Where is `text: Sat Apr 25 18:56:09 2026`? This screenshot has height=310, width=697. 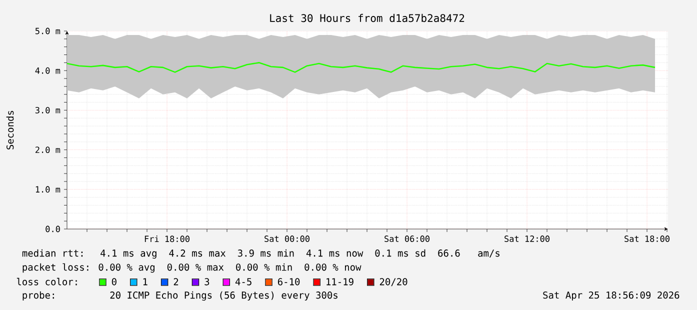
text: Sat Apr 25 18:56:09 2026 is located at coordinates (611, 296).